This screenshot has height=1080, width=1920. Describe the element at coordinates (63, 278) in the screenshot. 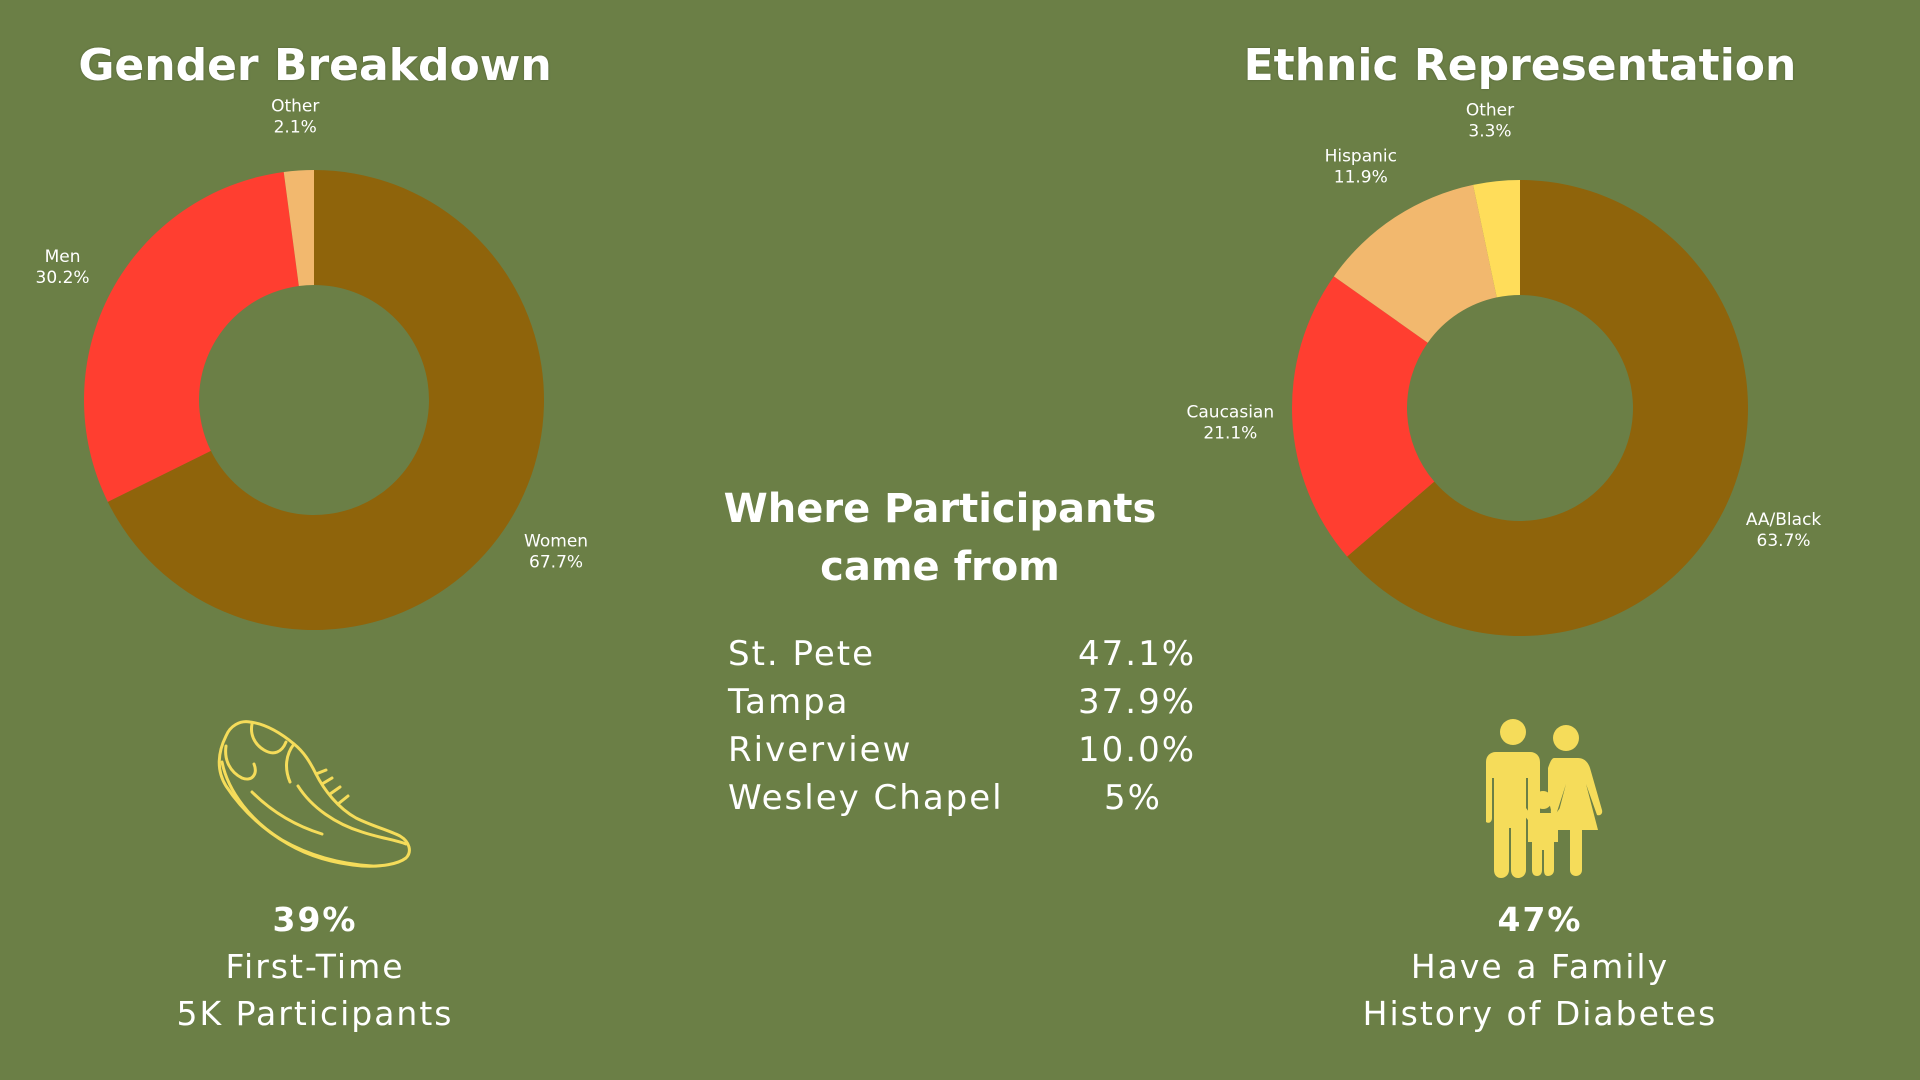

I see `slice-label-value: 30.2%` at that location.